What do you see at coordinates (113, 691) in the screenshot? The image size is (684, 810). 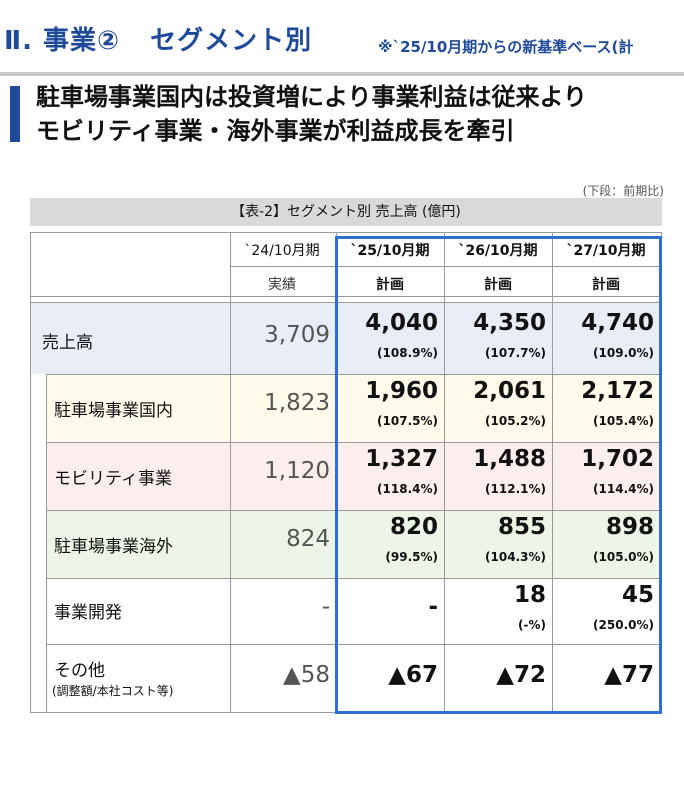 I see `row-label-other-sub: (調整額/本社コスト等)` at bounding box center [113, 691].